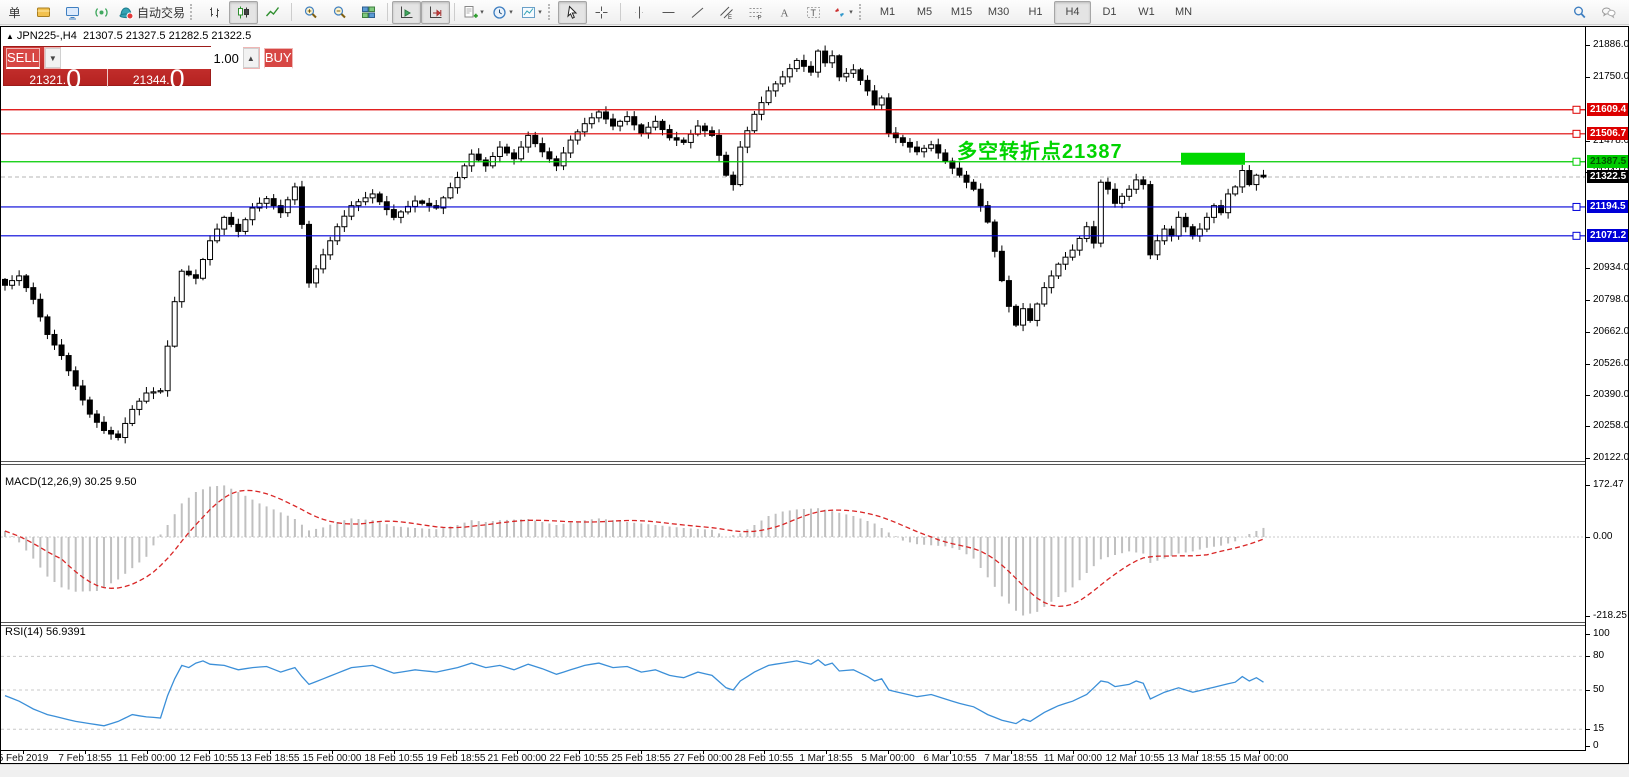 This screenshot has height=777, width=1629. I want to click on signals-icon, so click(101, 12).